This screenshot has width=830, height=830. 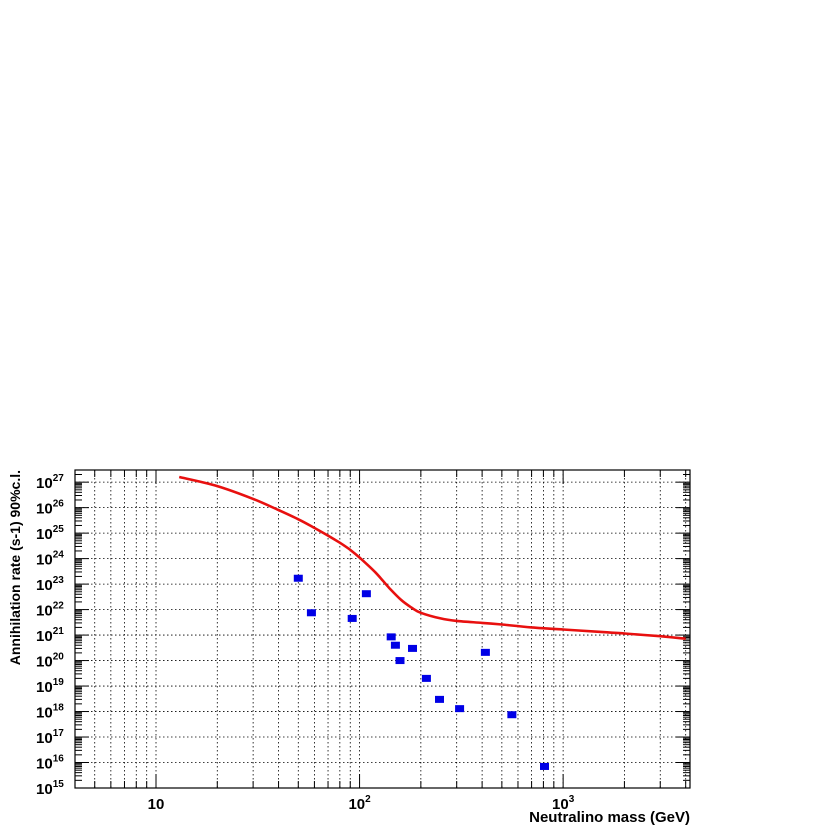 I want to click on y-tick-label: 1018, so click(x=50, y=712).